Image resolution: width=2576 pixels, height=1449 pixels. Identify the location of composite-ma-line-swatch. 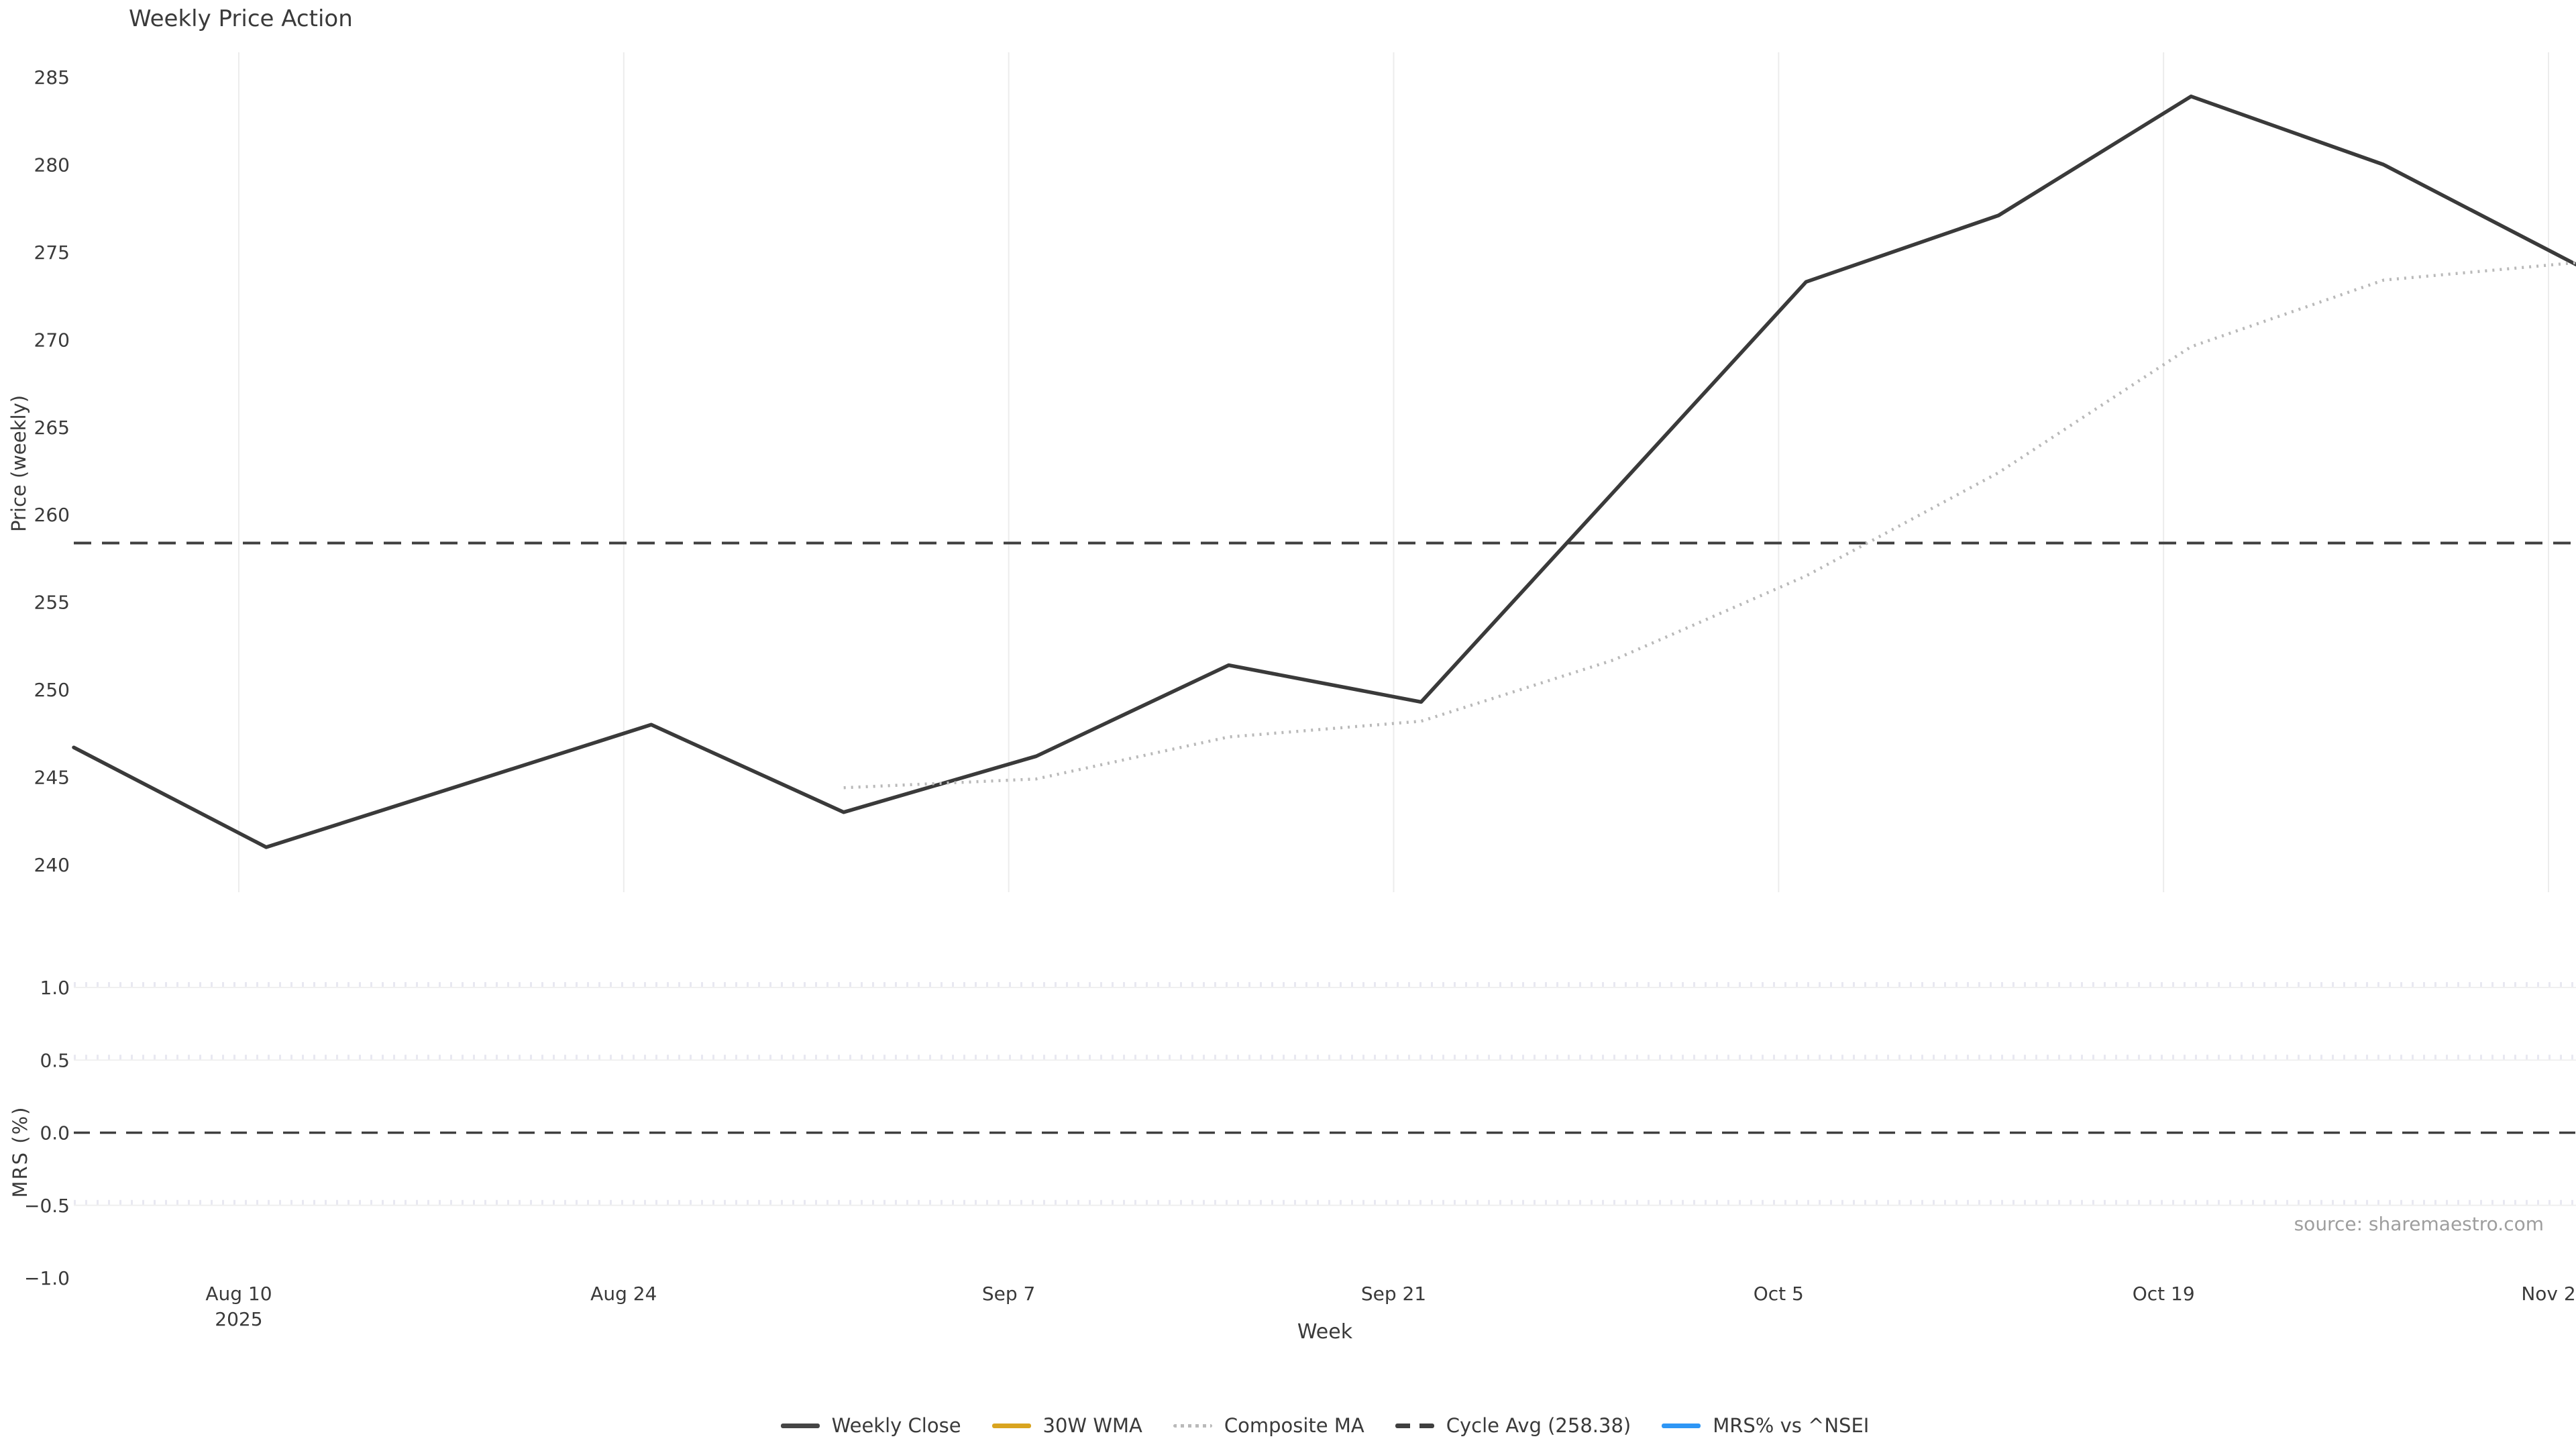
(1192, 1426).